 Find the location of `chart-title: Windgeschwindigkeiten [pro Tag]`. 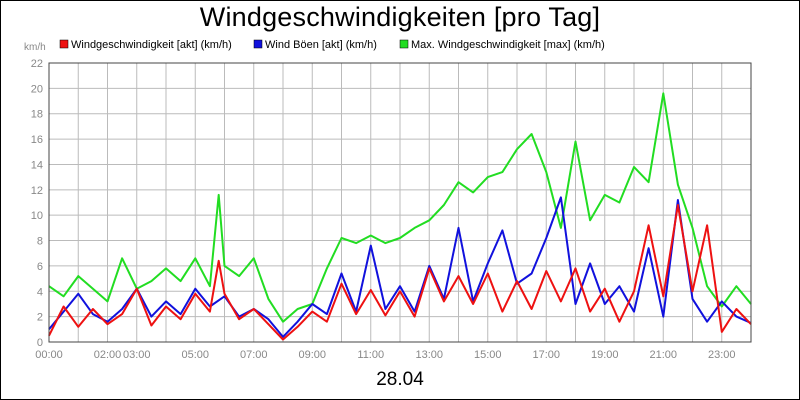

chart-title: Windgeschwindigkeiten [pro Tag] is located at coordinates (400, 17).